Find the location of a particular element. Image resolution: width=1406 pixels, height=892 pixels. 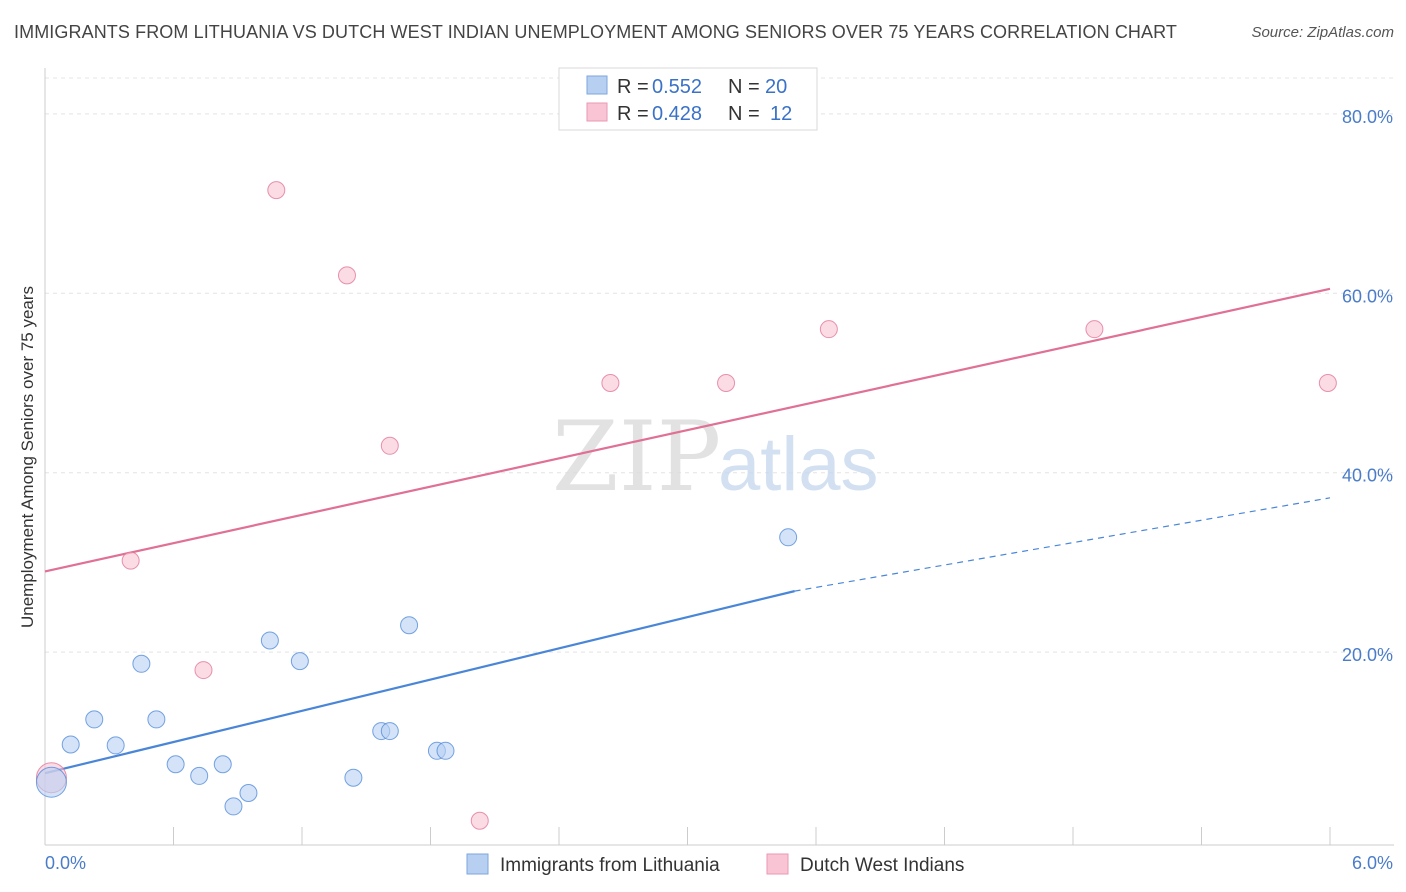

legend-r-value-lithuania: 0.552 is located at coordinates (677, 87).